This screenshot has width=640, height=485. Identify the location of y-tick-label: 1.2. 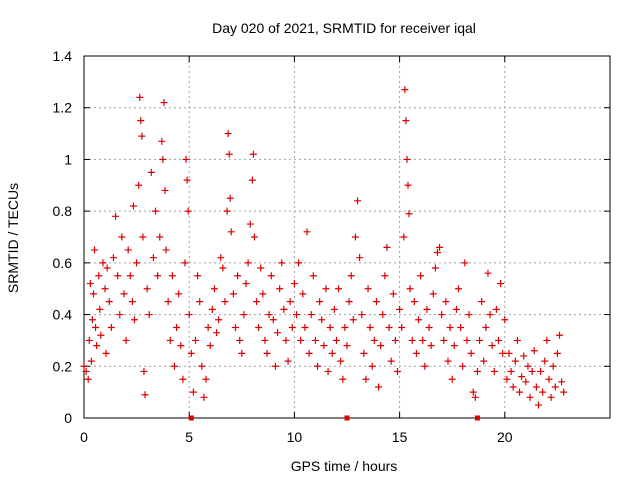
(63, 108).